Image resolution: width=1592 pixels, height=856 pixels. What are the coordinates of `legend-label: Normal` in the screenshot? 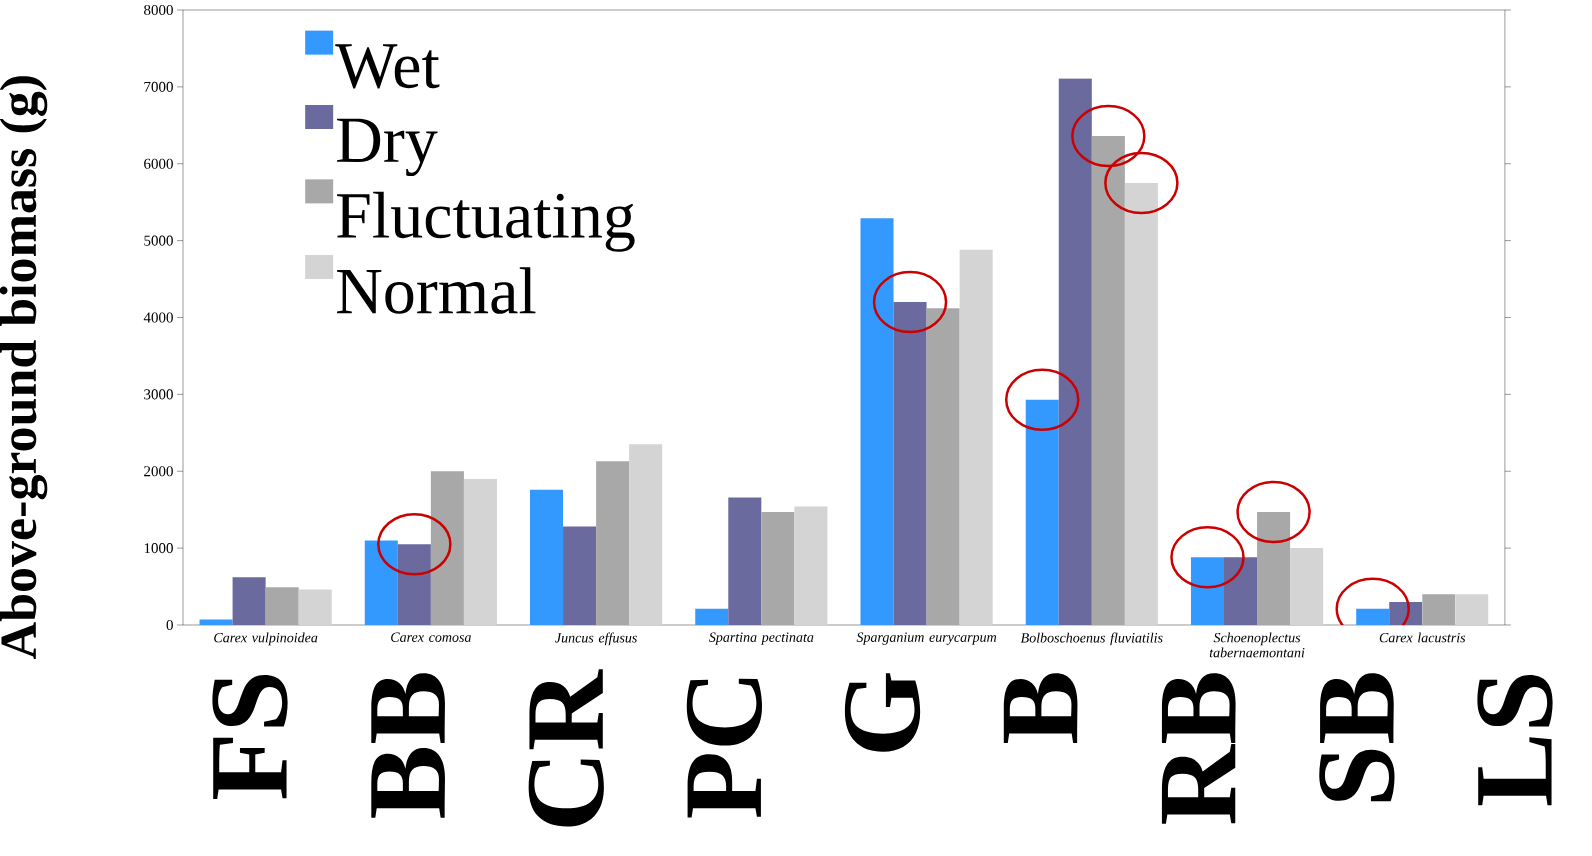 It's located at (436, 290).